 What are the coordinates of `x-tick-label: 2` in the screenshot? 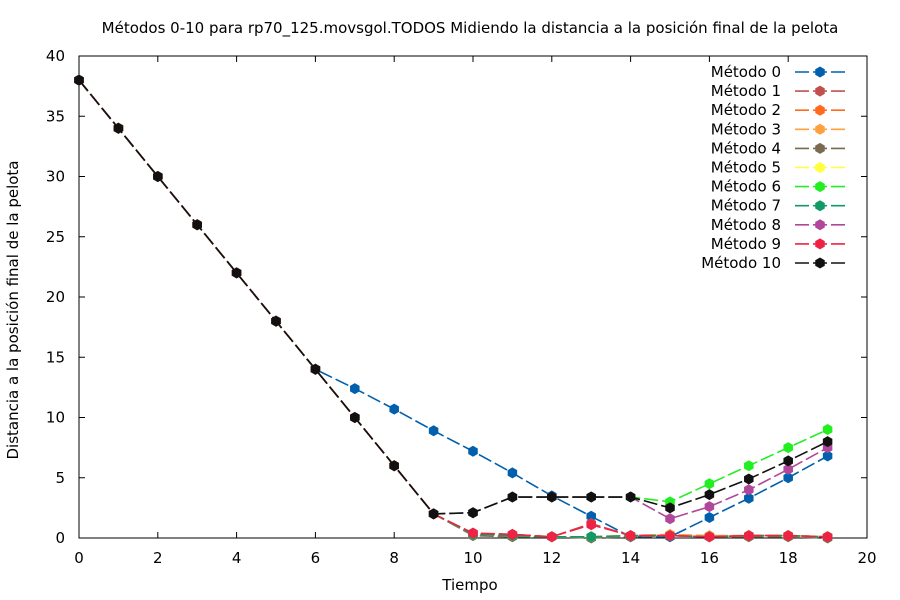 It's located at (158, 558).